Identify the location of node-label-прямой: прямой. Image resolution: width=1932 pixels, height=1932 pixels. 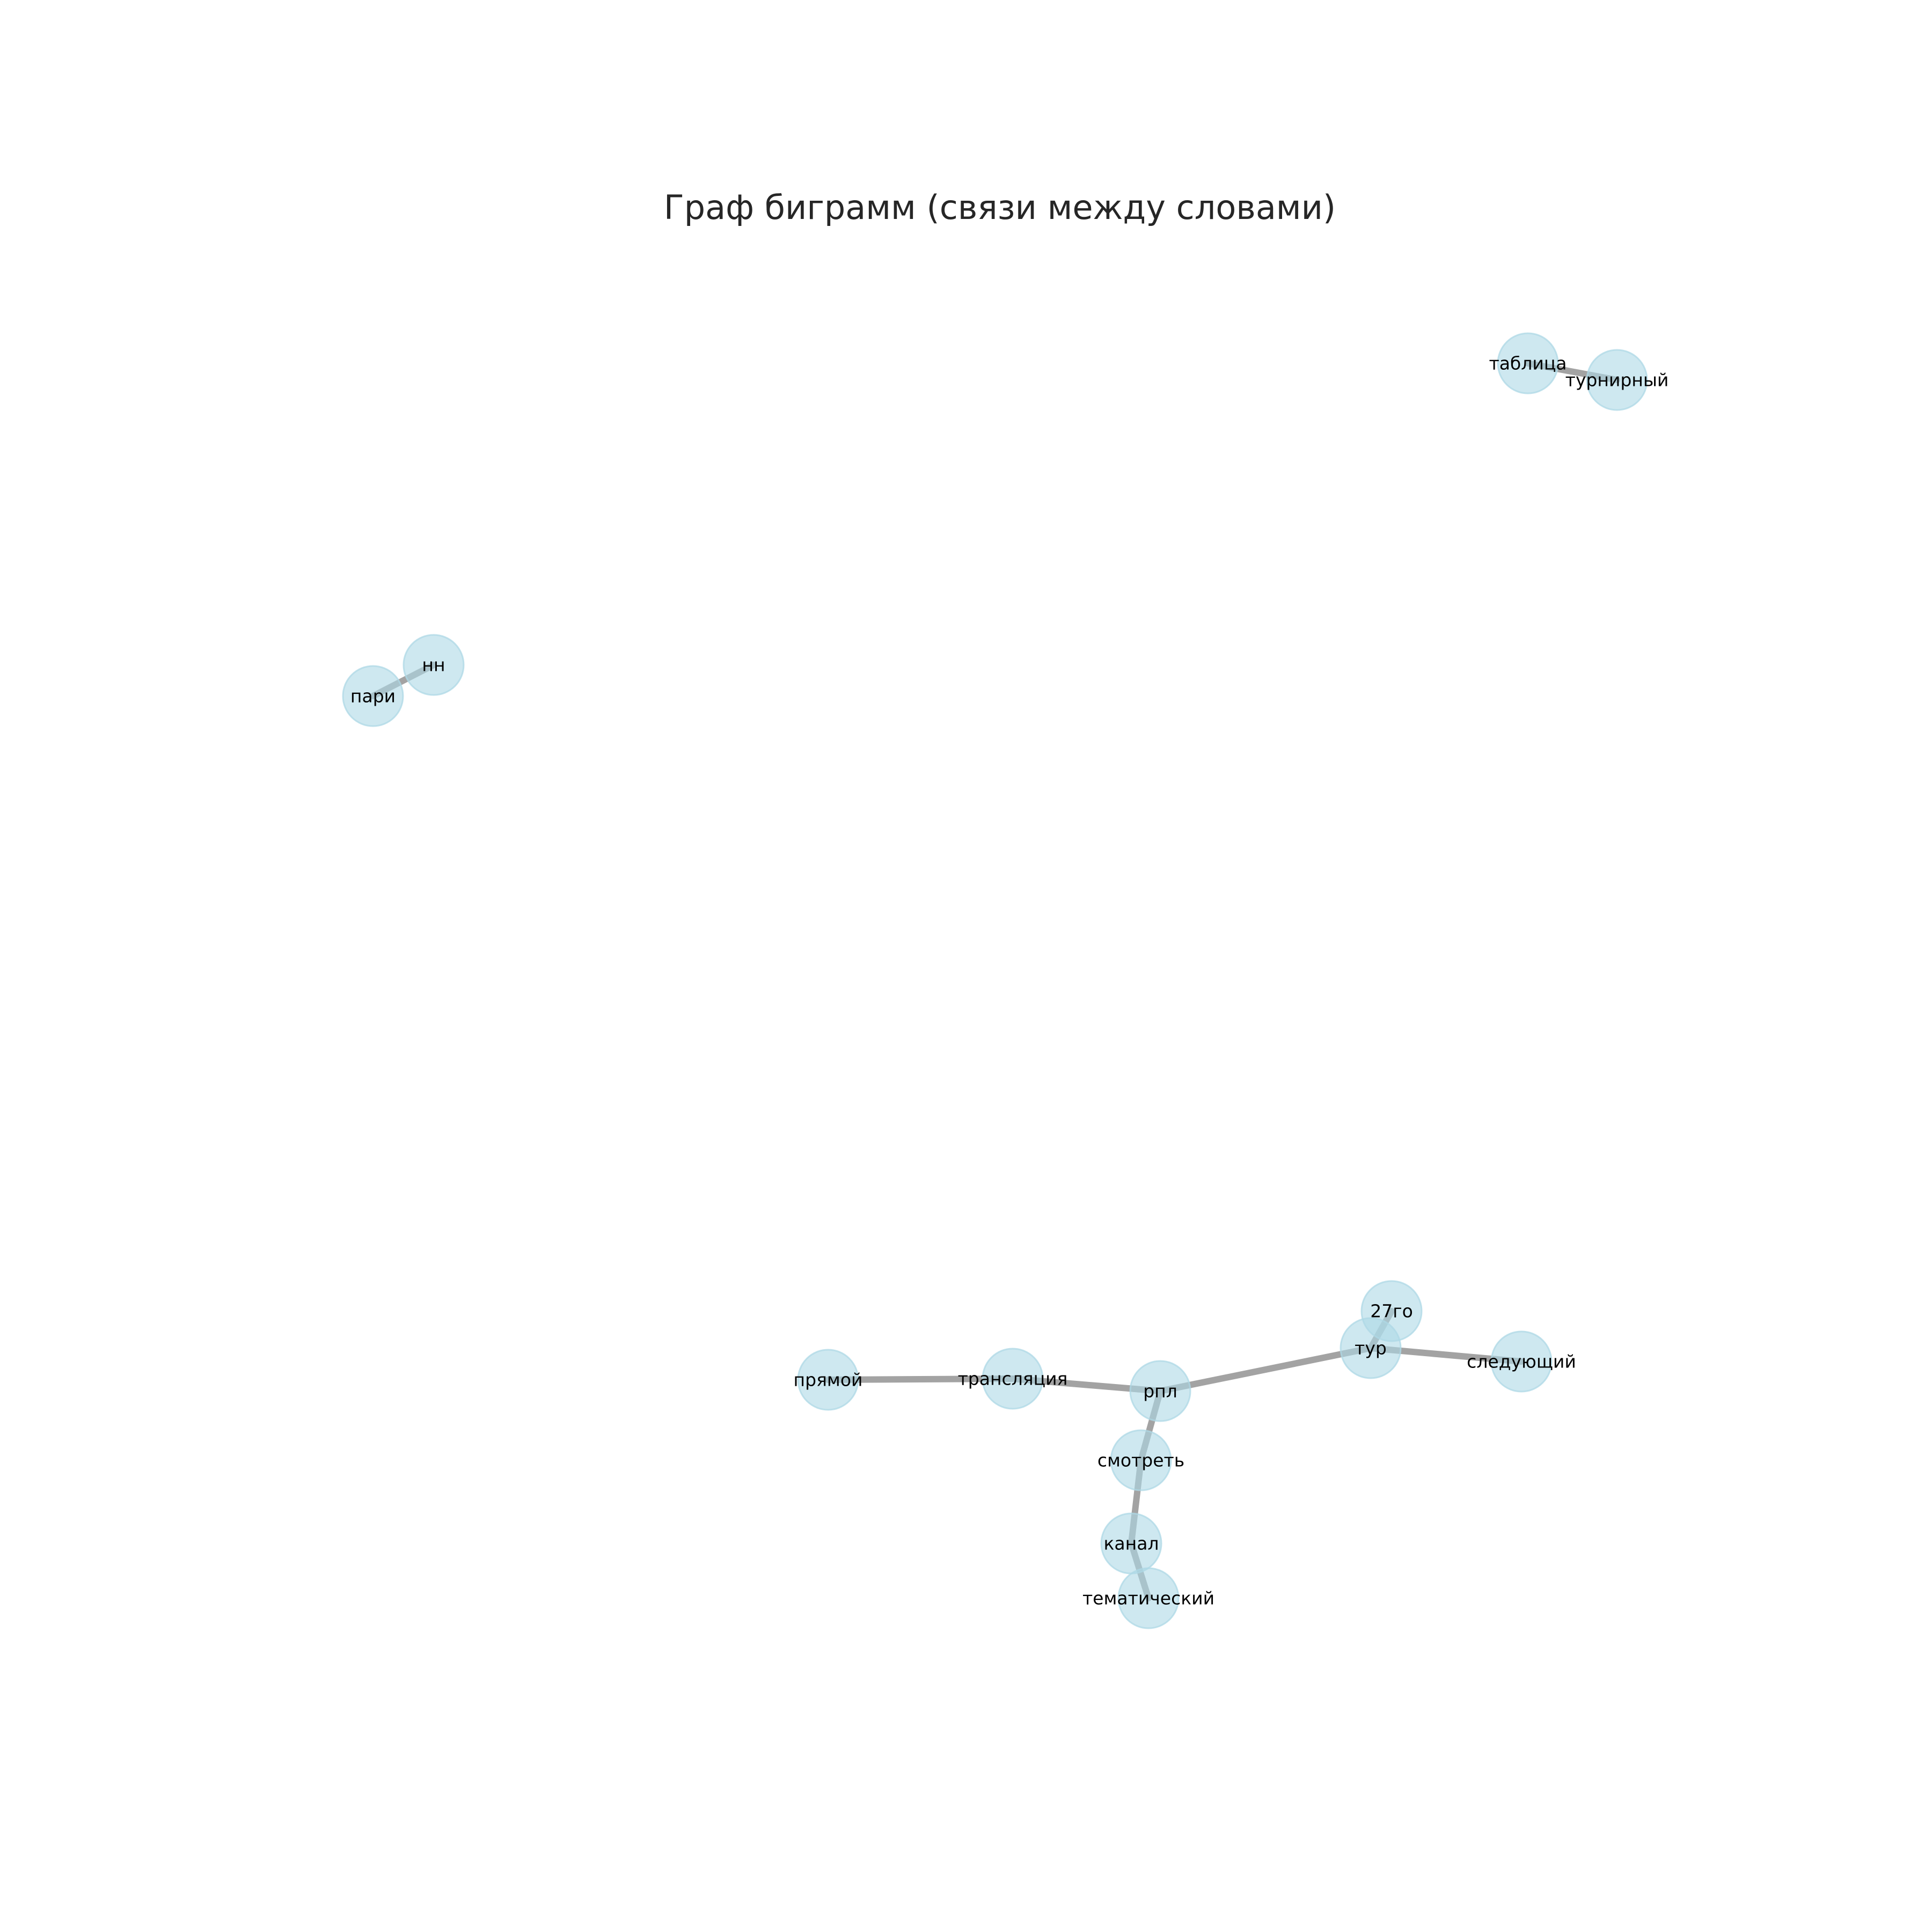
(828, 1380).